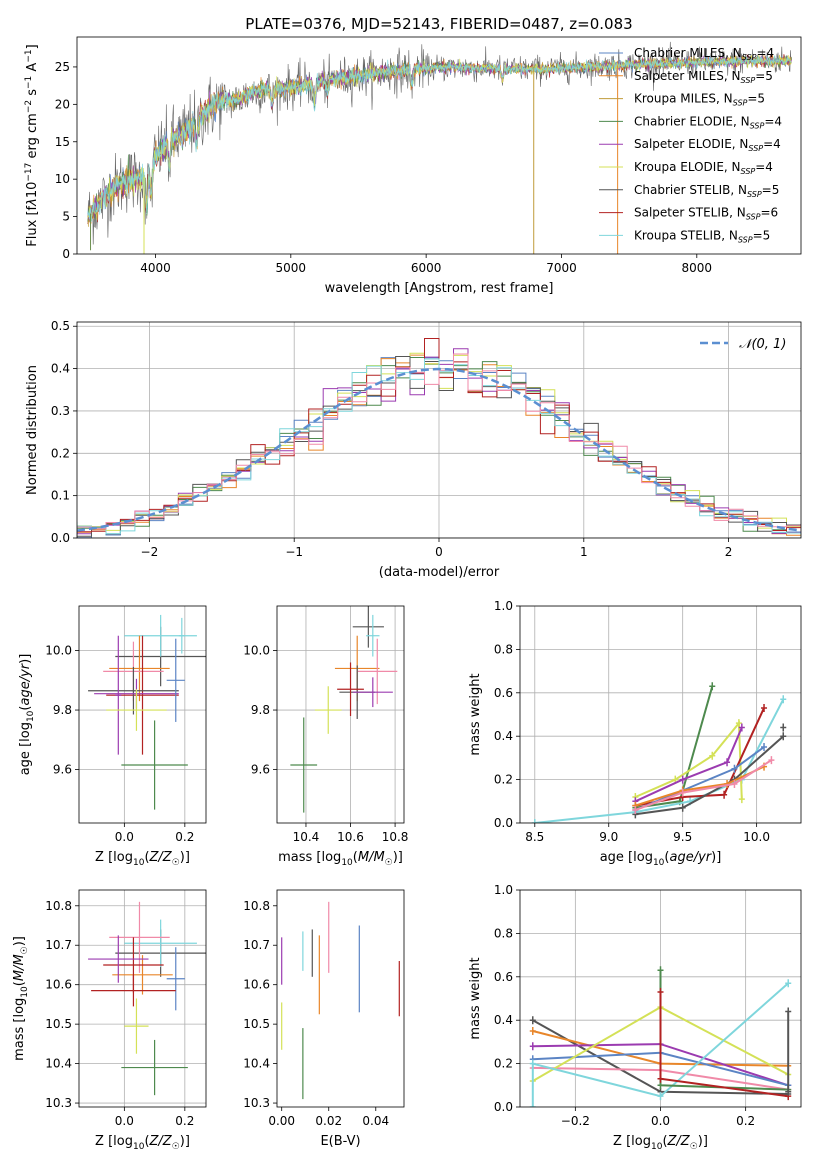 This screenshot has height=1170, width=819. I want to click on label-part: mass [log, so click(19, 1029).